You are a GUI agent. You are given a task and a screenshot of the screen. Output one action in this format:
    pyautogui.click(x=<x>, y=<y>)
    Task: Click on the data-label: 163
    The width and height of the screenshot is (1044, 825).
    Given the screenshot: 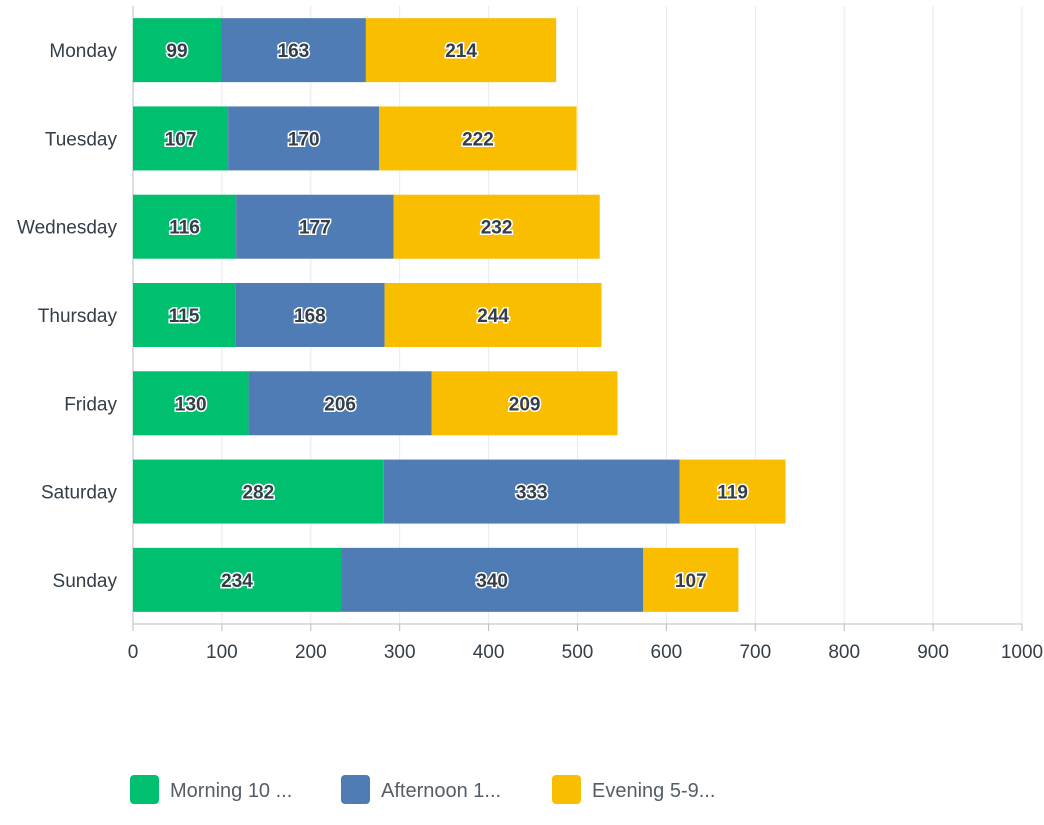 What is the action you would take?
    pyautogui.click(x=294, y=51)
    